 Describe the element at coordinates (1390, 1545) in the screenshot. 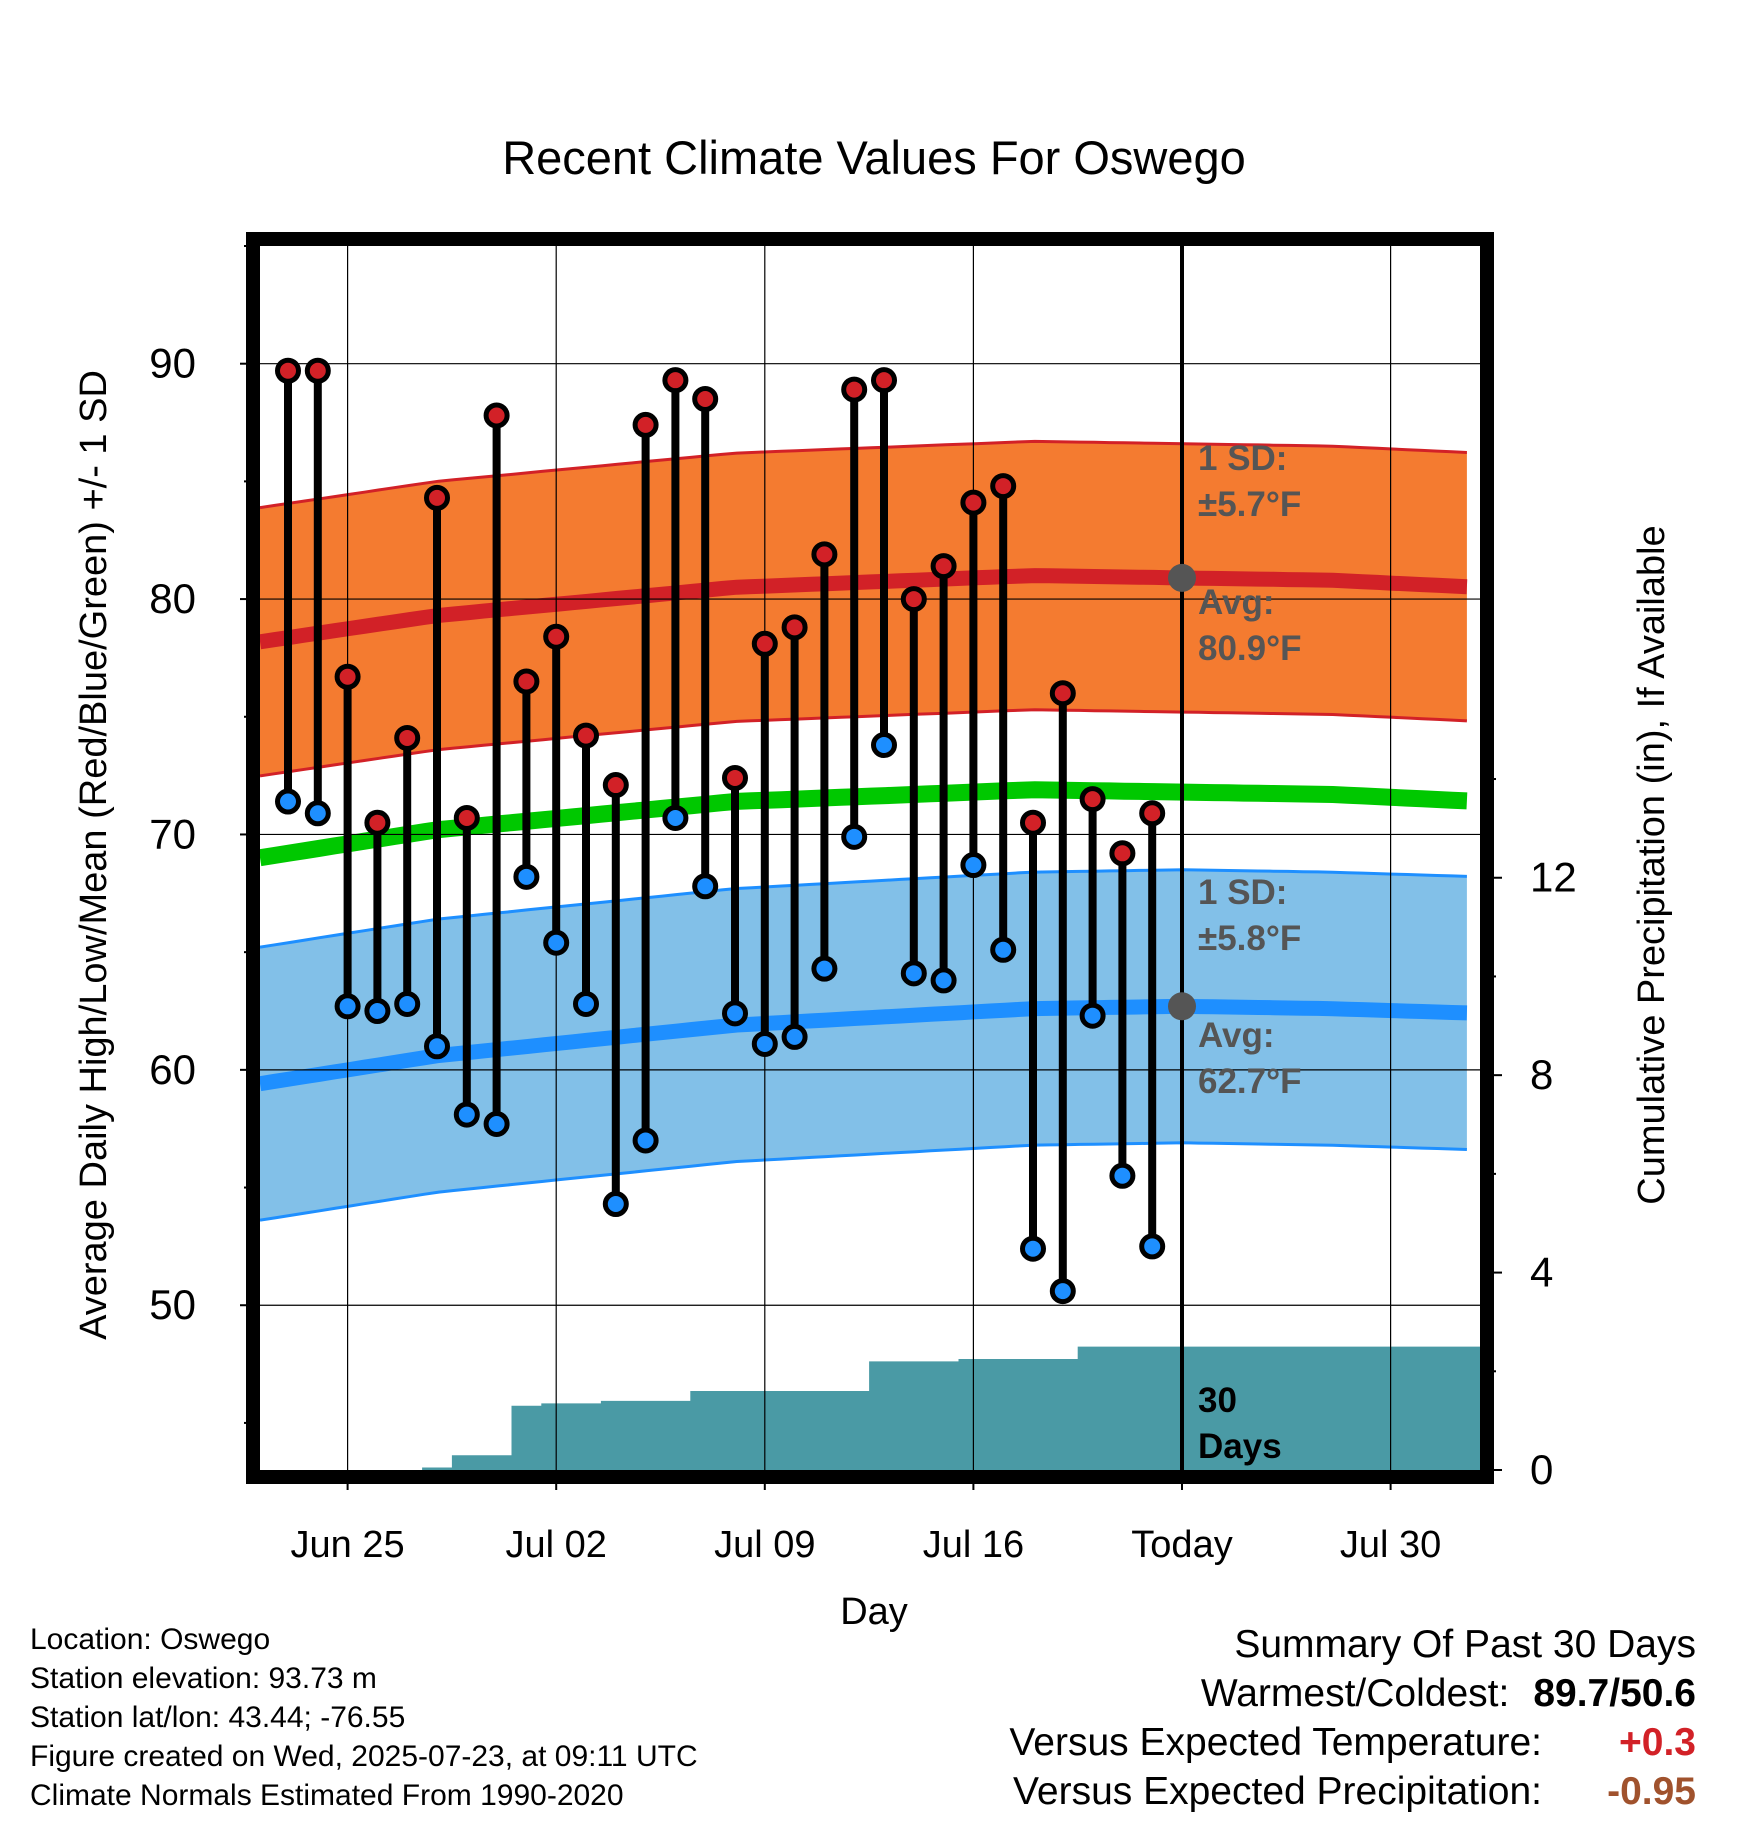

I see `x-tick-label: Jul 30` at that location.